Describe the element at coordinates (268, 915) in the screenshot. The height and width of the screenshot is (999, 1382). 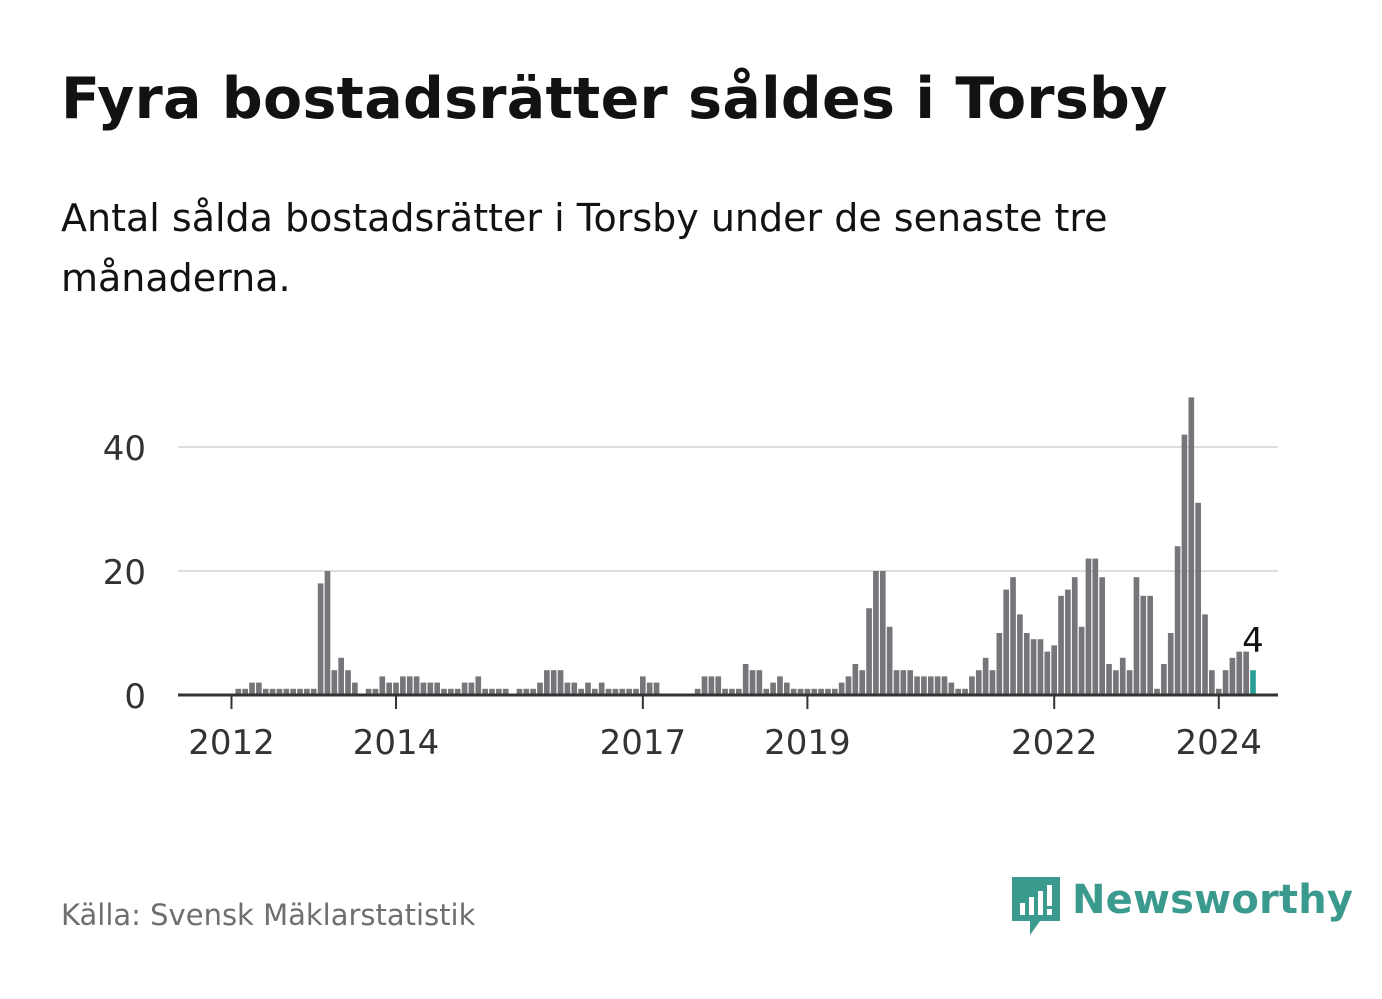
I see `source-note: Källa: Svensk Mäklarstatistik` at that location.